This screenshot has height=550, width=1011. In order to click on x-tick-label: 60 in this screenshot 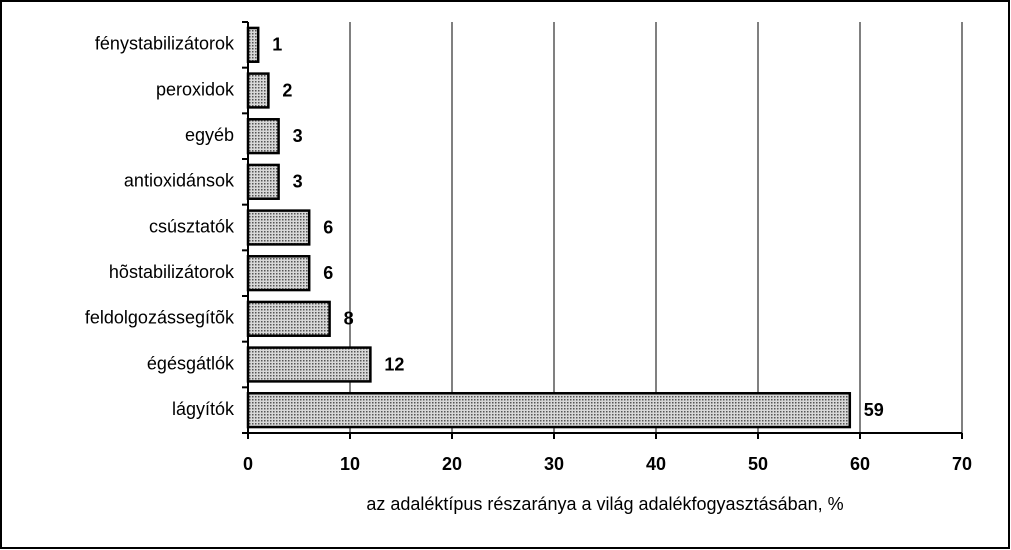, I will do `click(860, 464)`.